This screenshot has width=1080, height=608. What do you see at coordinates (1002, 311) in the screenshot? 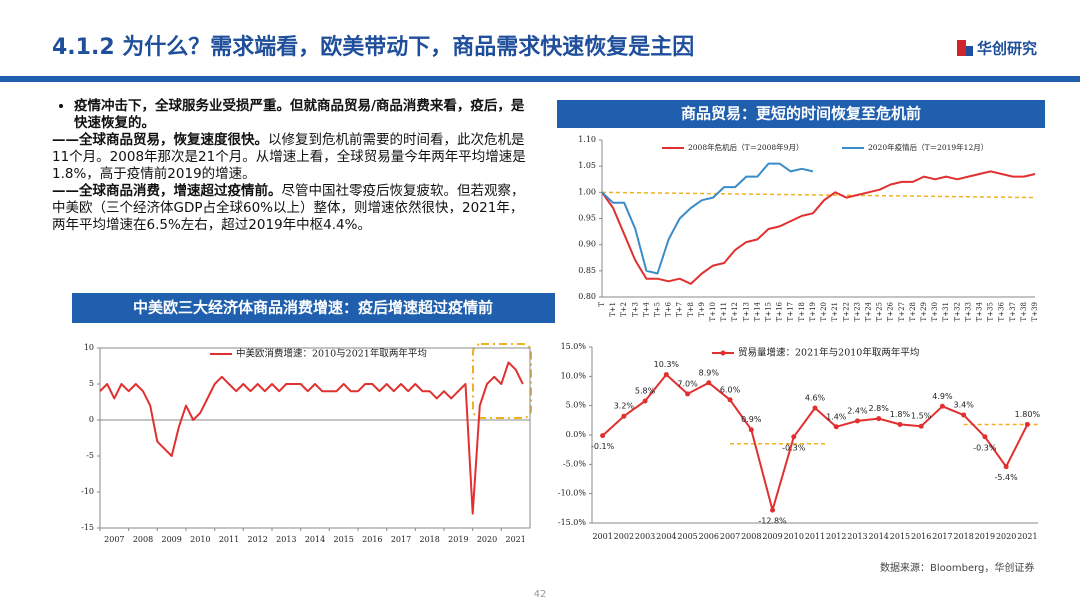
I see `x-tick-label: T+36` at bounding box center [1002, 311].